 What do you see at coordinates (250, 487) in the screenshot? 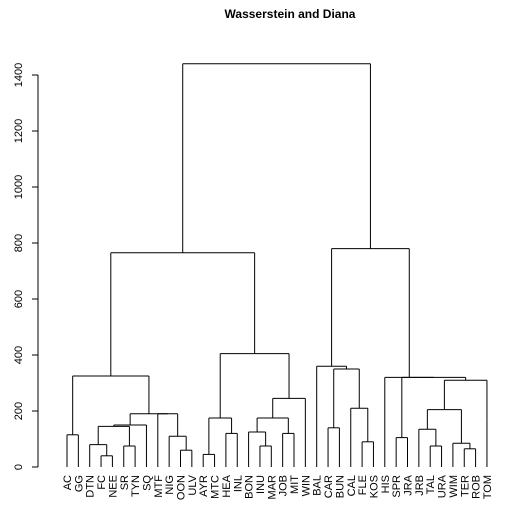
I see `leaf-label: BON` at bounding box center [250, 487].